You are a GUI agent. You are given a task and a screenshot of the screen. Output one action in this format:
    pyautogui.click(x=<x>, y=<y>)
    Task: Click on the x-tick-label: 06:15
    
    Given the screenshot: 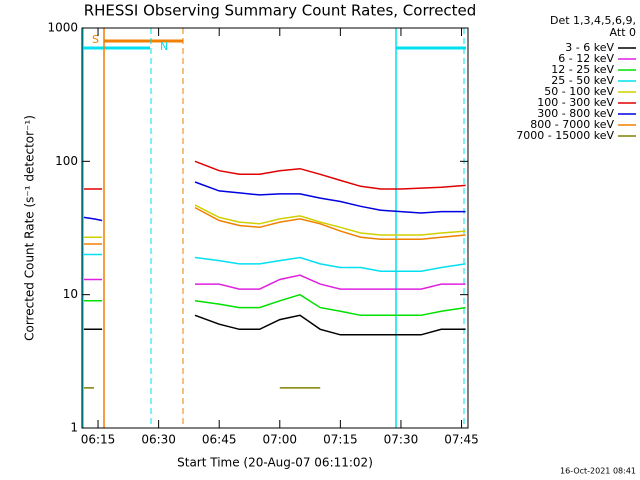 What is the action you would take?
    pyautogui.click(x=98, y=440)
    